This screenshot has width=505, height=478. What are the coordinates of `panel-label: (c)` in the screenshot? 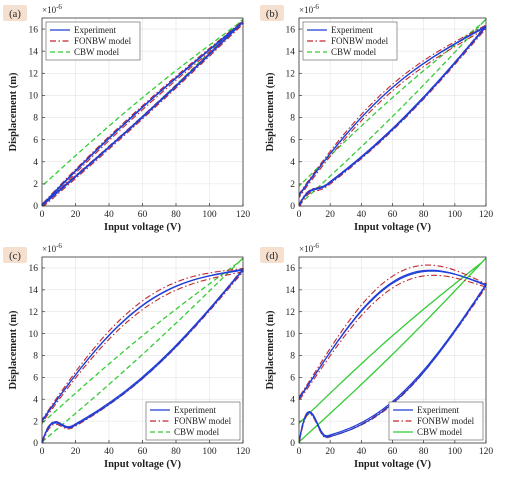 It's located at (15, 256).